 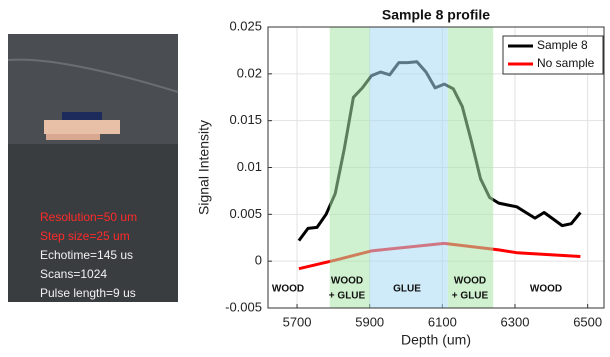 What do you see at coordinates (243, 306) in the screenshot?
I see `y-tick-label: -0.005` at bounding box center [243, 306].